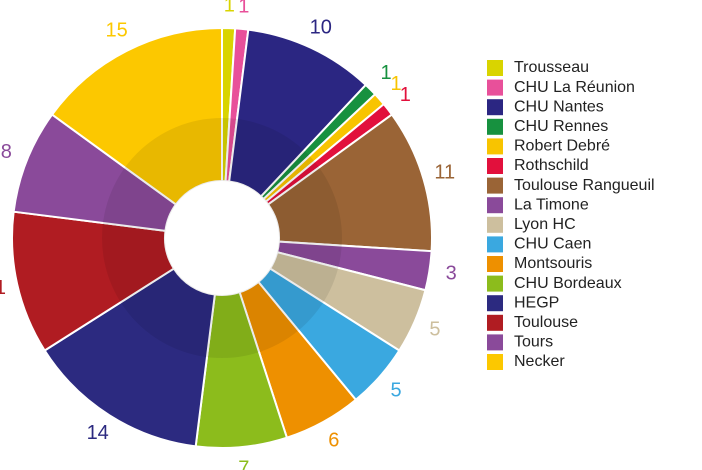 The height and width of the screenshot is (470, 702). Describe the element at coordinates (98, 433) in the screenshot. I see `data-label: 14` at that location.